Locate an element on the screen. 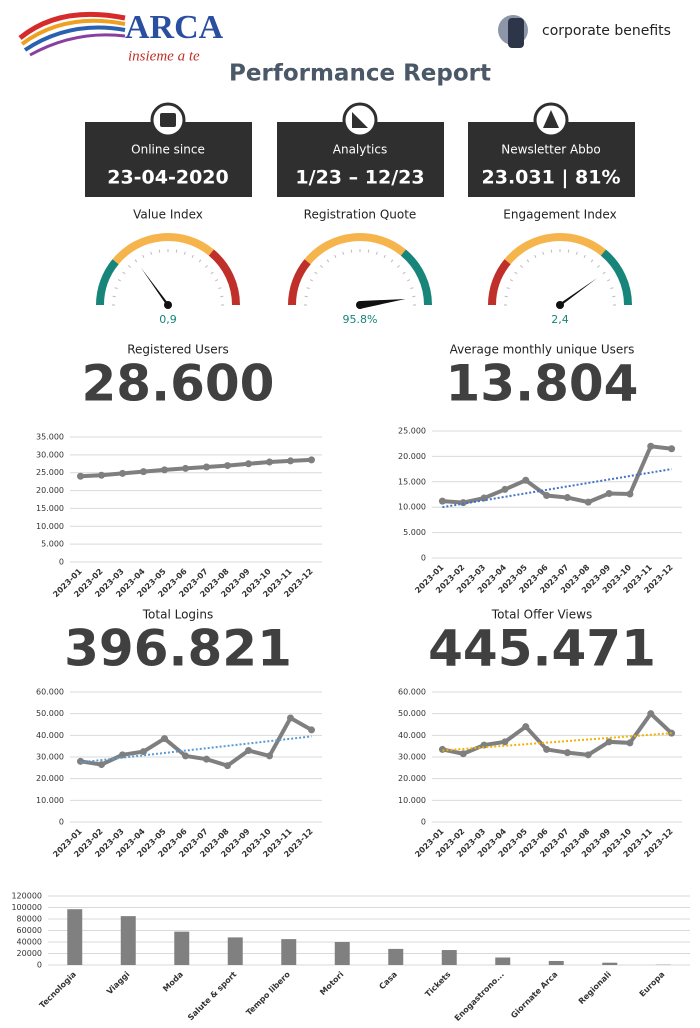  gauge-title: Registration Quote is located at coordinates (360, 215).